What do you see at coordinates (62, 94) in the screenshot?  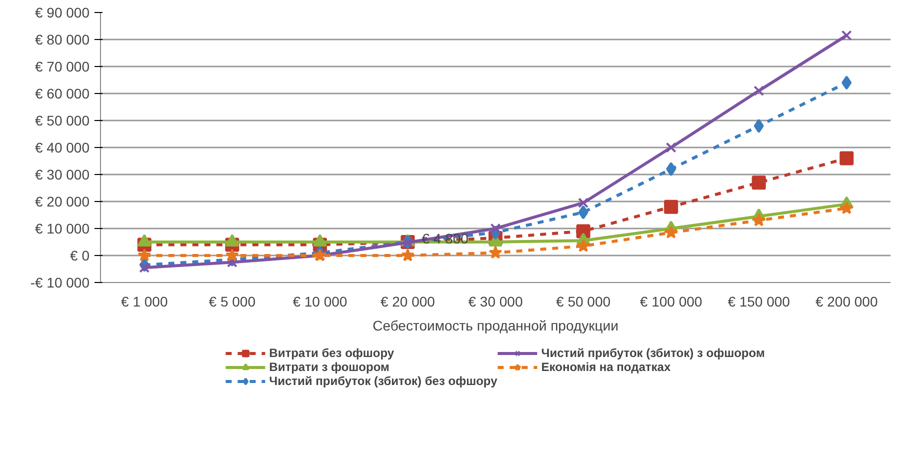 I see `y-tick-label: € 60 000` at bounding box center [62, 94].